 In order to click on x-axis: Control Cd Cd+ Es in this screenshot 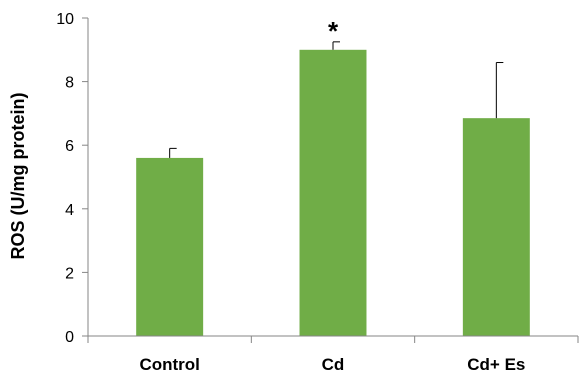, I will do `click(333, 354)`.